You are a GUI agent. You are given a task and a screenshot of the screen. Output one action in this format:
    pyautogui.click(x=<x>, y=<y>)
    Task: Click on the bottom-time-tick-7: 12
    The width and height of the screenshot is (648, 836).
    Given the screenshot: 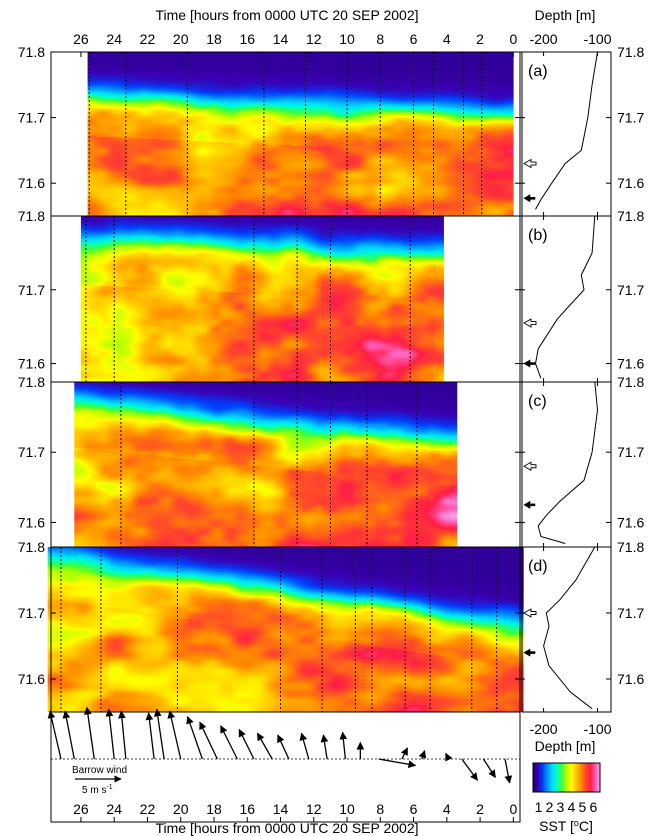 What is the action you would take?
    pyautogui.click(x=314, y=809)
    